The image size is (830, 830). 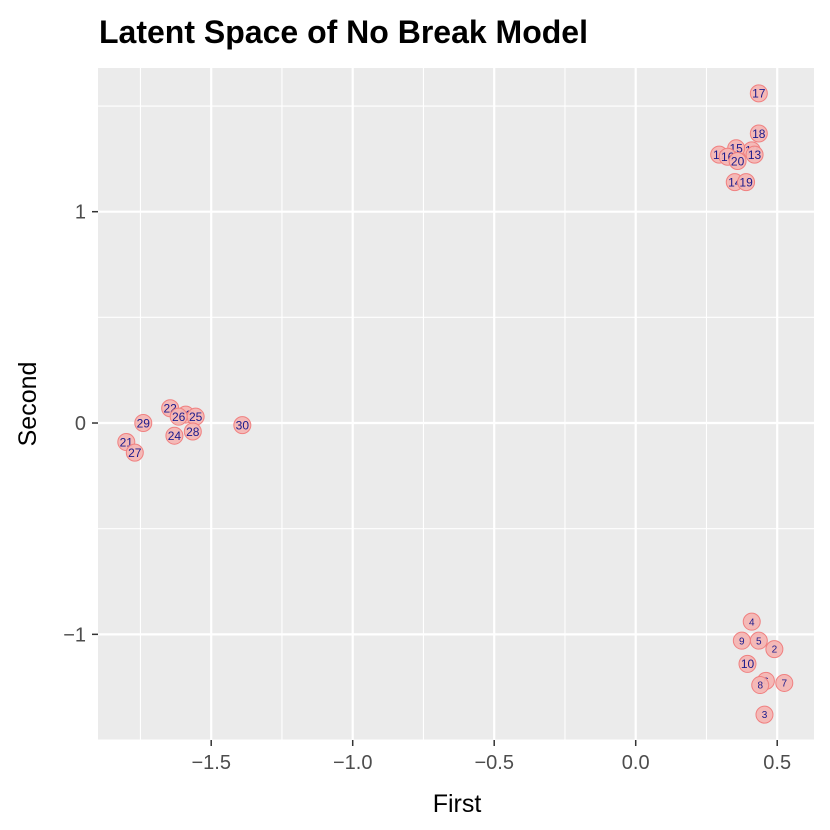 I want to click on data-point-3: 3, so click(x=764, y=714).